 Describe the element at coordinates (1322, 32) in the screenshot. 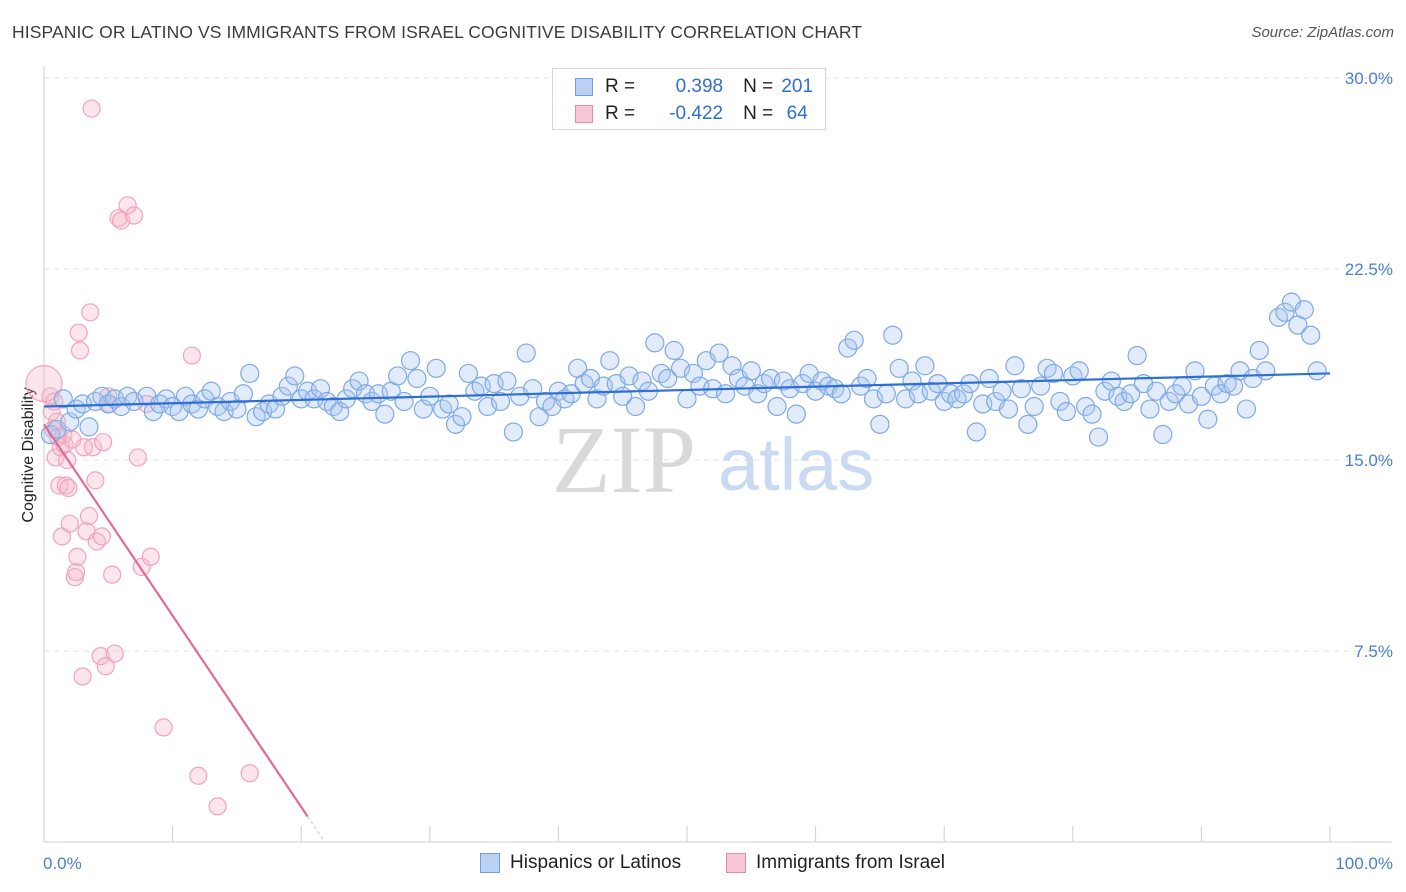

I see `source-credit: Source: ZipAtlas.com` at that location.